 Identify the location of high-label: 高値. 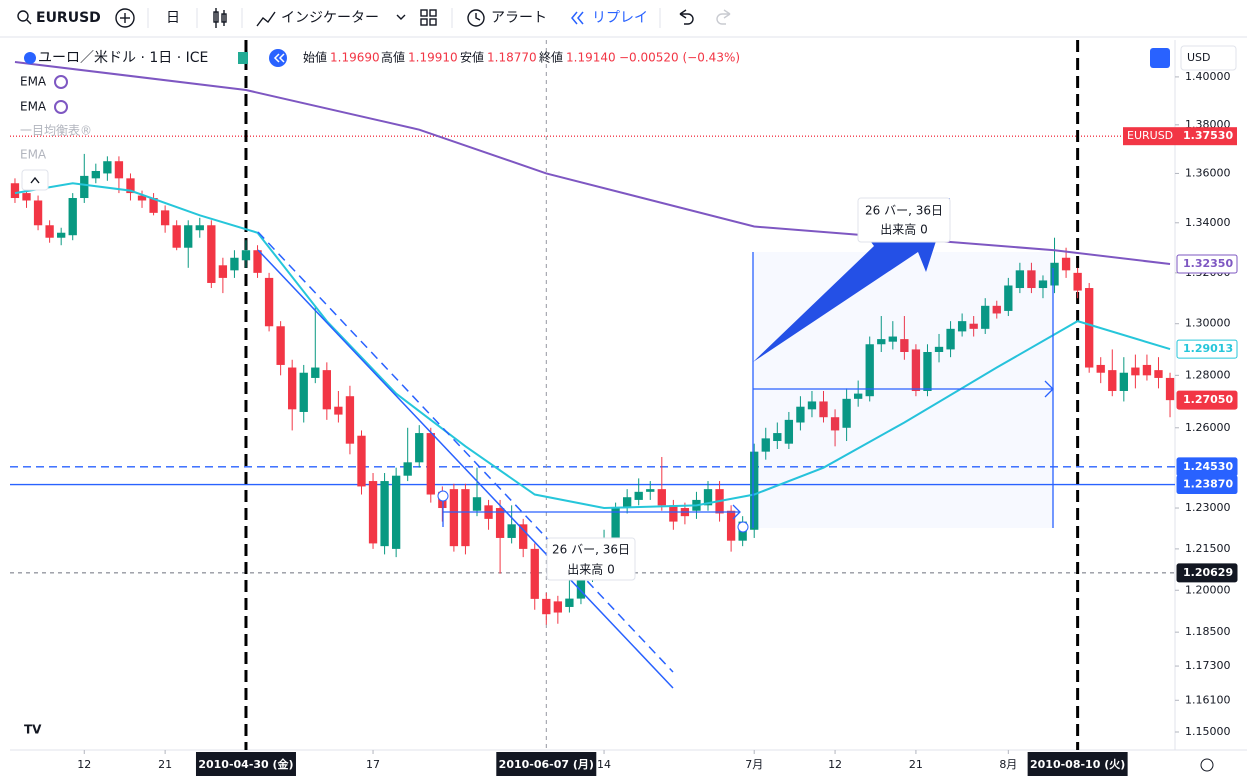
(393, 57).